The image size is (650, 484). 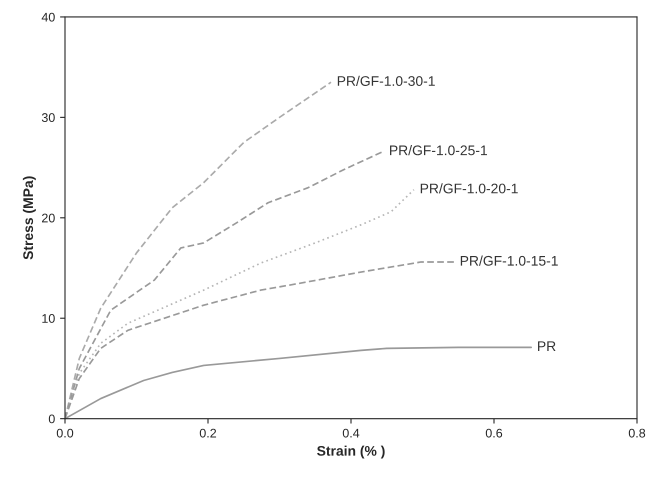 I want to click on y-tick-label: 40, so click(x=48, y=17).